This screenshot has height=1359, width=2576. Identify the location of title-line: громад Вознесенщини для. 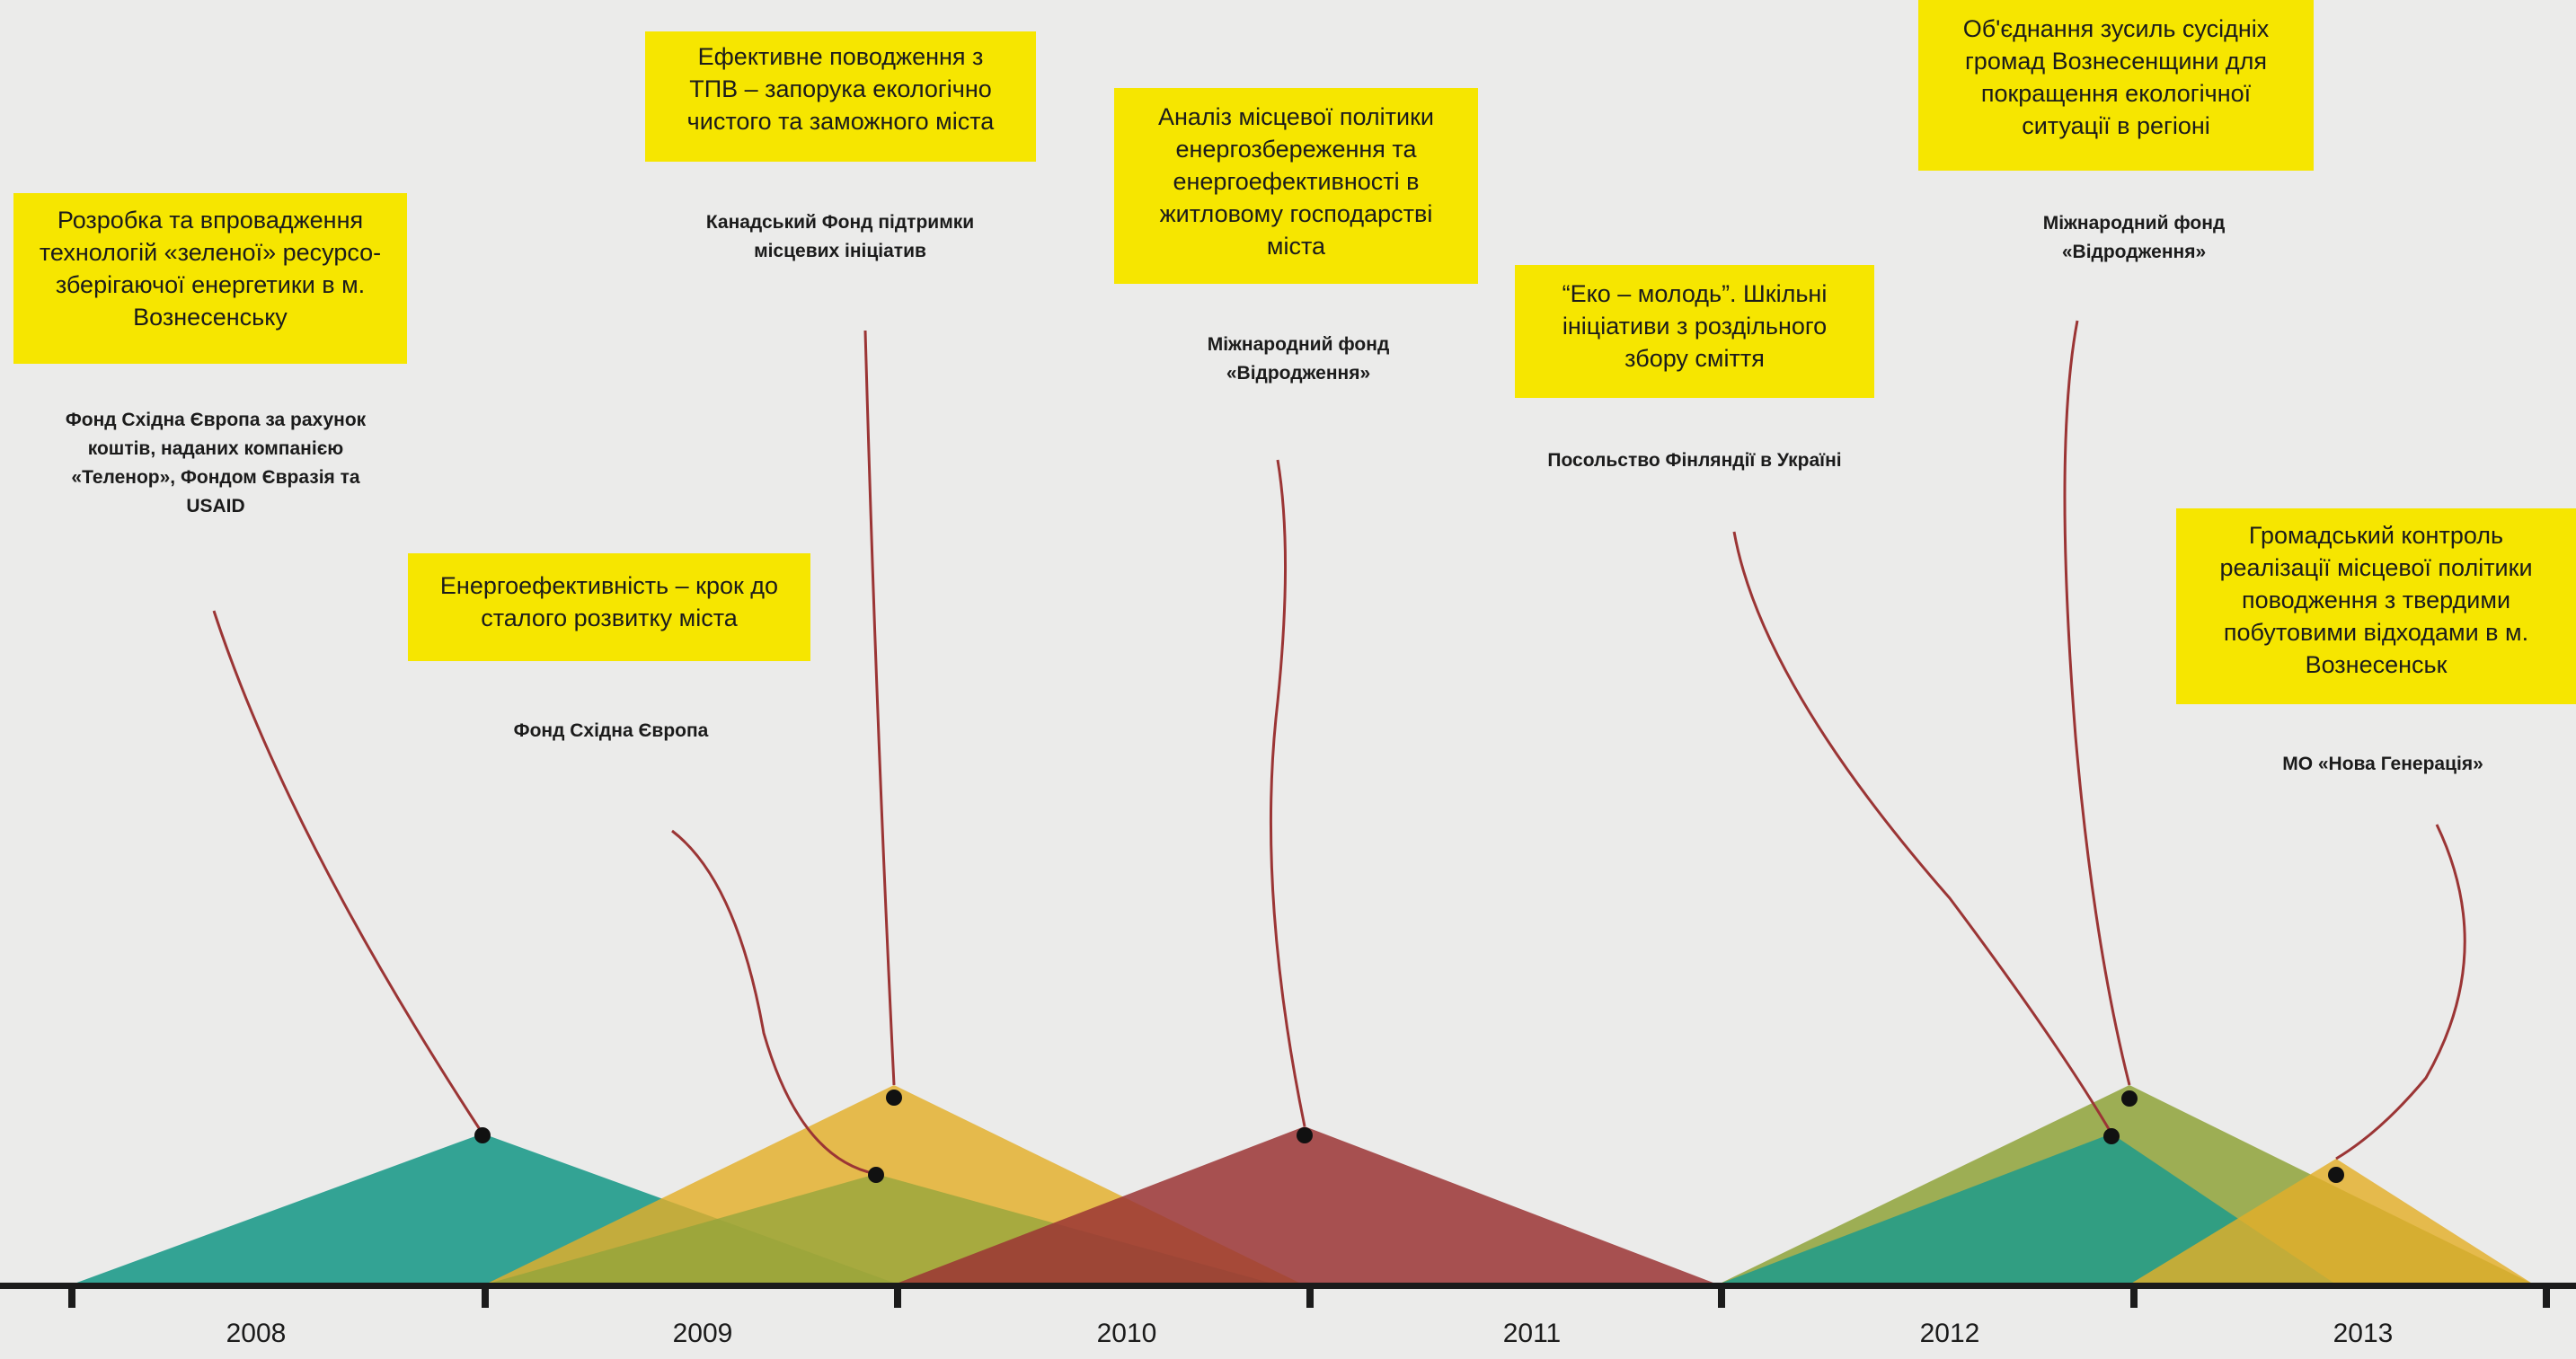
(2116, 62).